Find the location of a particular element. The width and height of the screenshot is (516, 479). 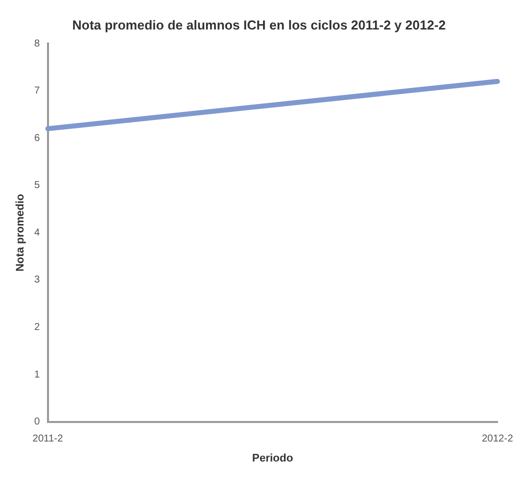

y-axis-title: Nota promedio is located at coordinates (20, 233).